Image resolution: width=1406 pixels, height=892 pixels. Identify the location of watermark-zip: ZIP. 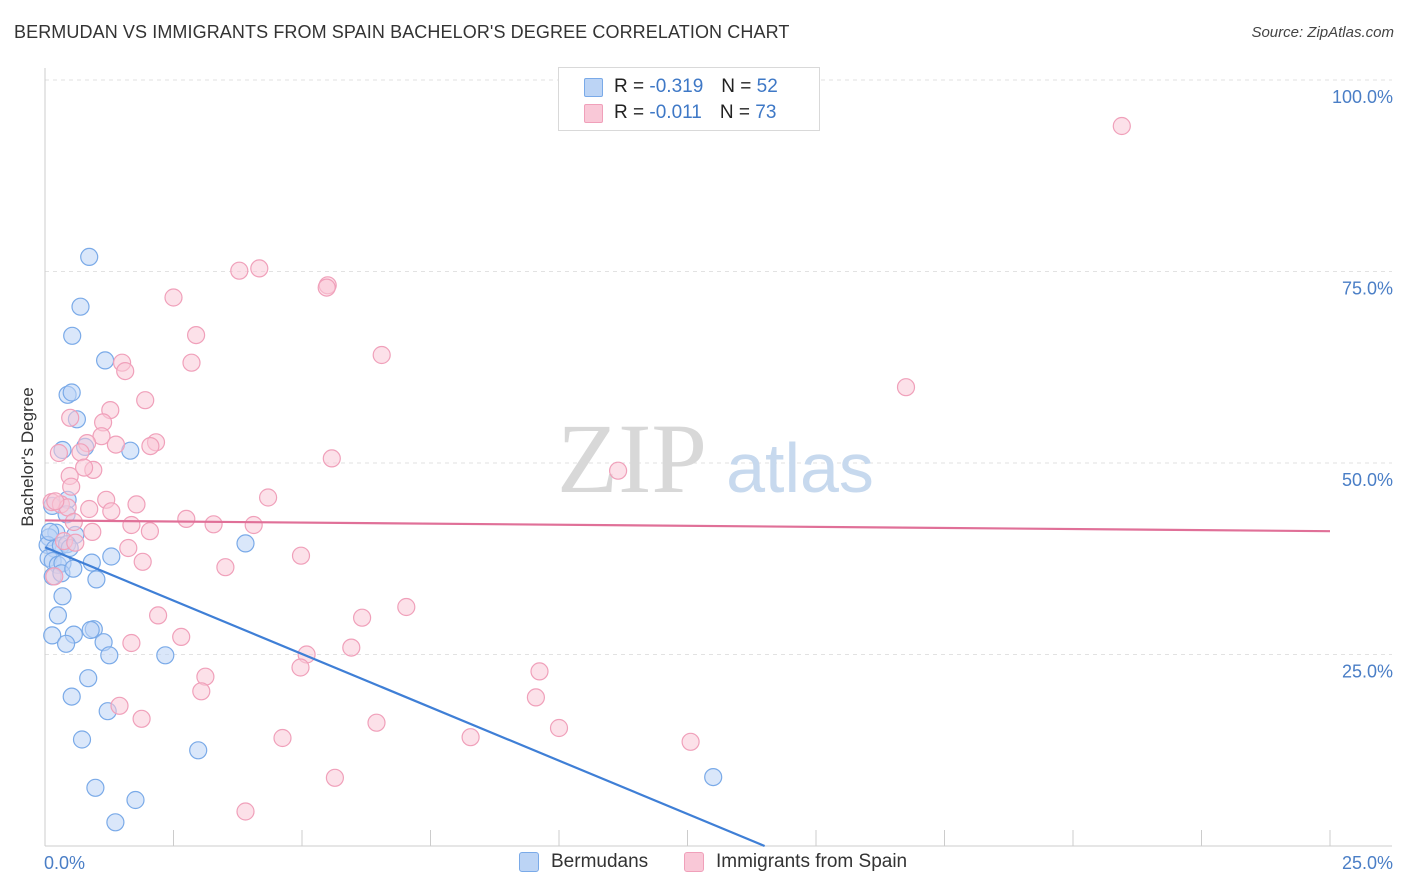
(632, 458).